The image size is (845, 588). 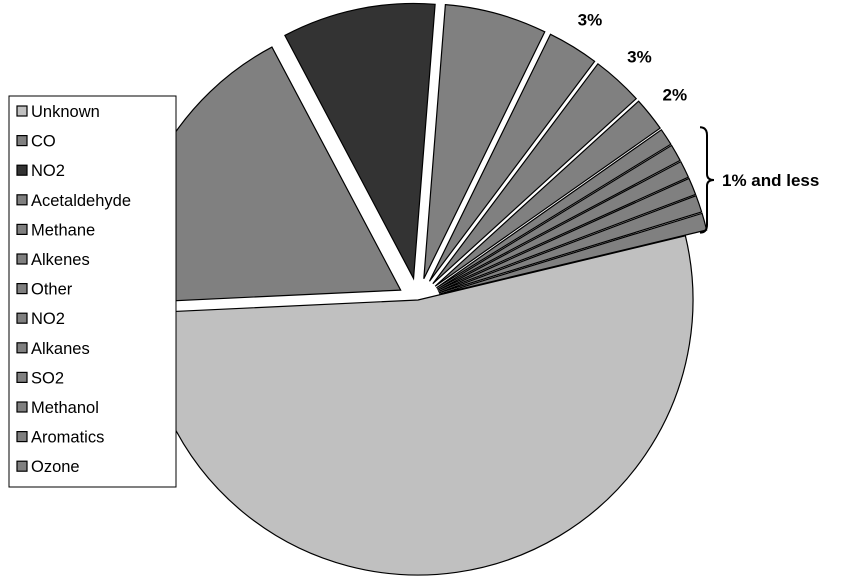 What do you see at coordinates (60, 349) in the screenshot?
I see `legend-label-8: Alkanes` at bounding box center [60, 349].